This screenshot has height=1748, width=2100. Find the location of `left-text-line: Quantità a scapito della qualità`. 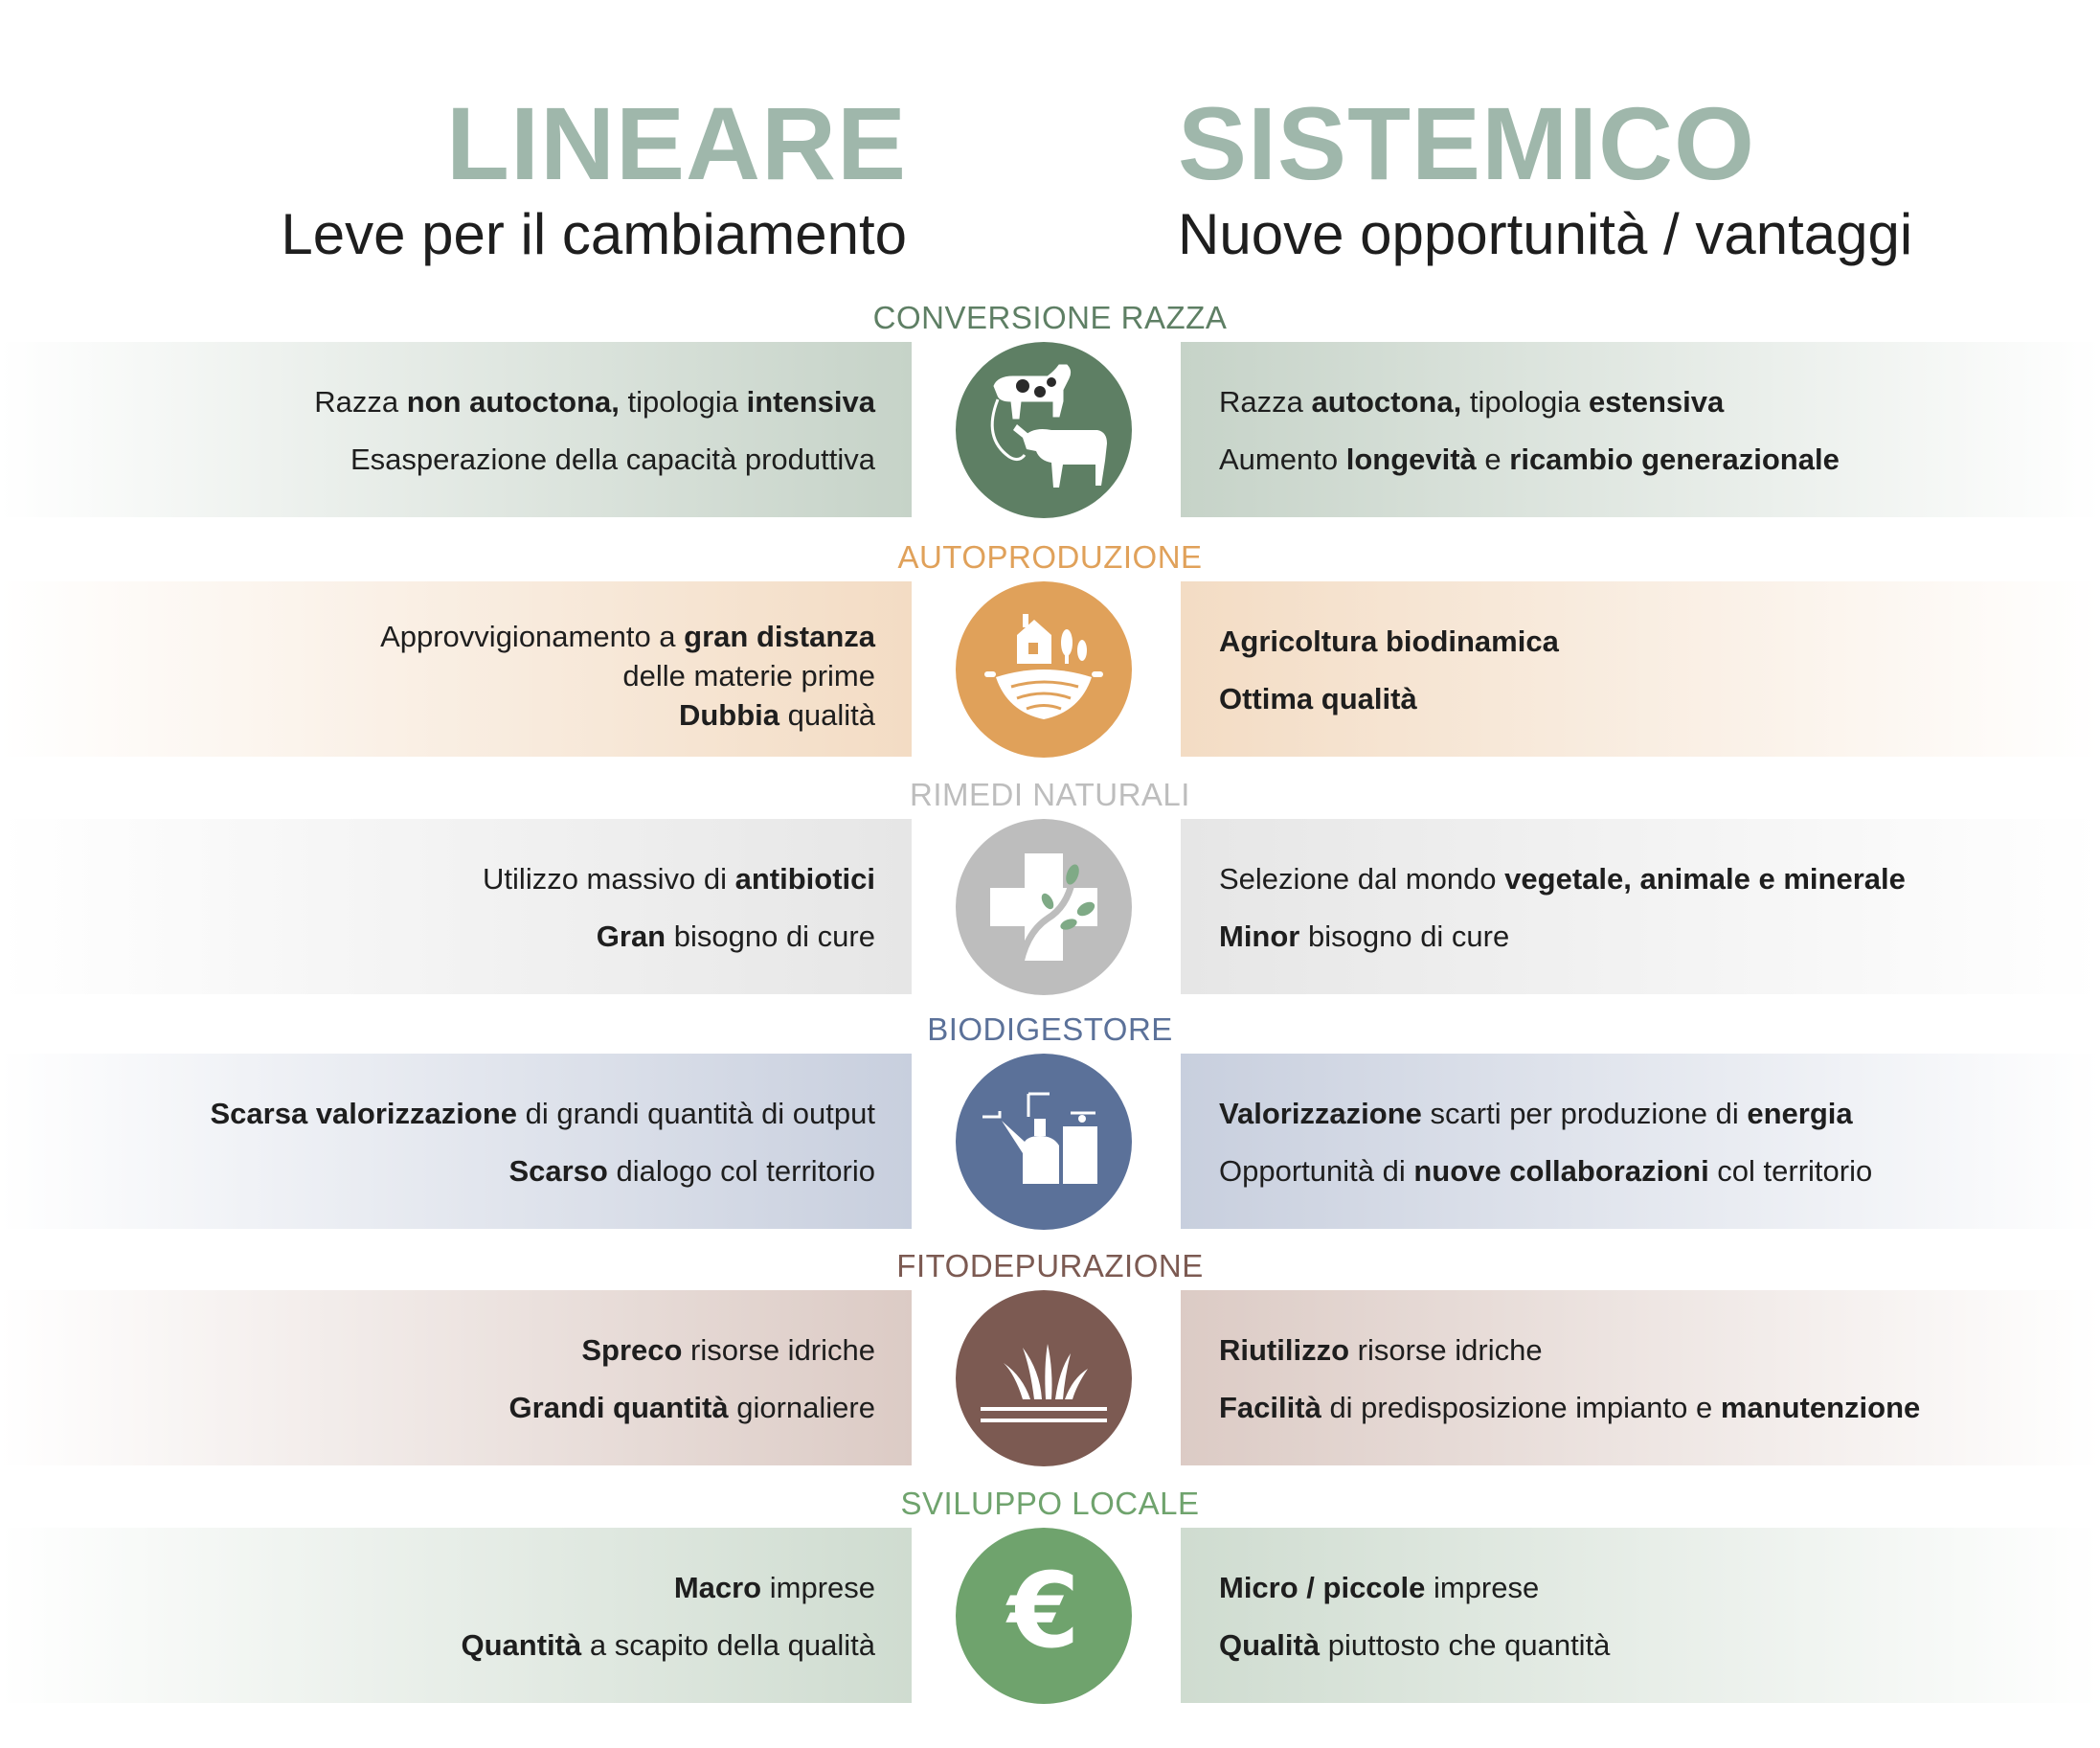

left-text-line: Quantità a scapito della qualità is located at coordinates (444, 1645).